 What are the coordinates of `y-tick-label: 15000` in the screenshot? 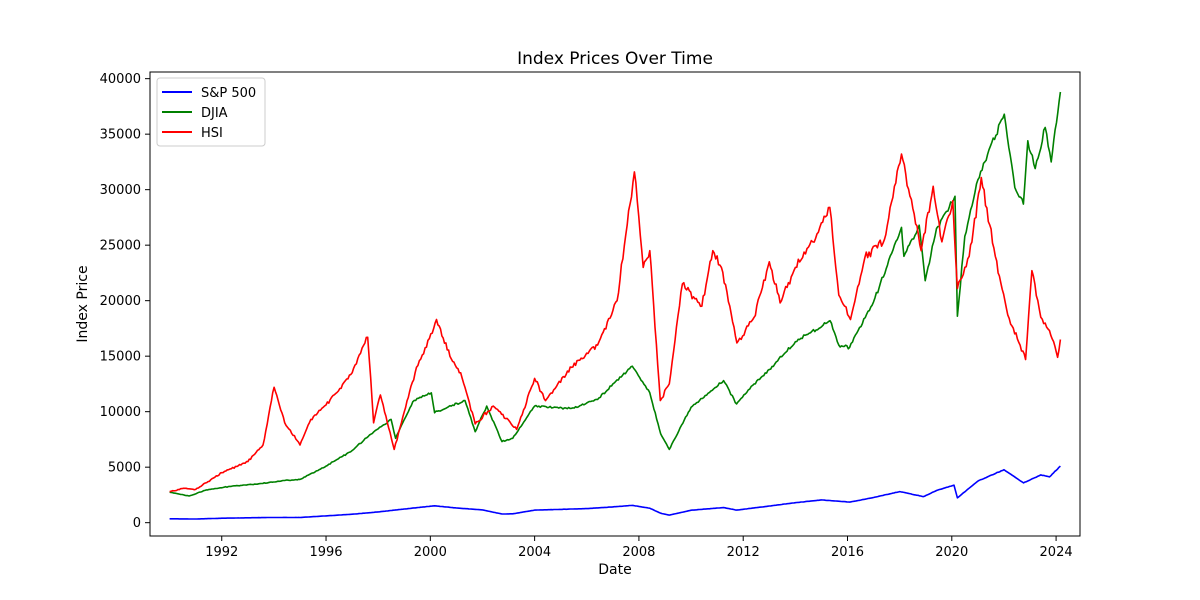 It's located at (120, 357).